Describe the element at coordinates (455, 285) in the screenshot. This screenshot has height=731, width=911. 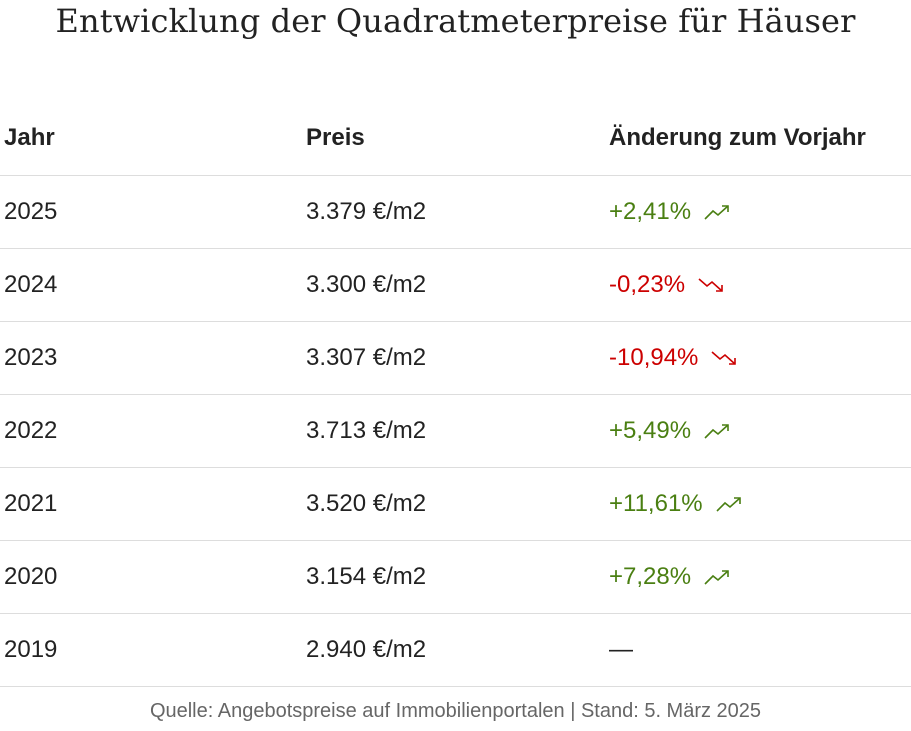
I see `table-row: 2024 3.300 €/m2 -0,23%` at that location.